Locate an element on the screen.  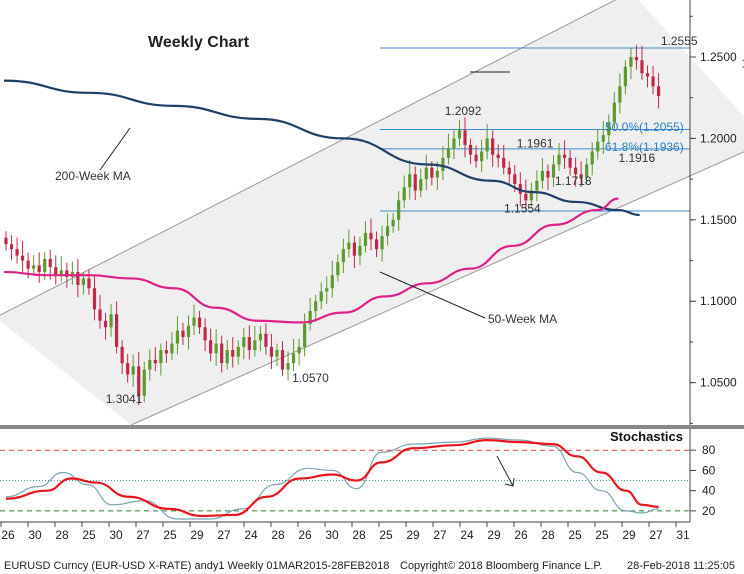
price-annotation: 1.2555 is located at coordinates (679, 41).